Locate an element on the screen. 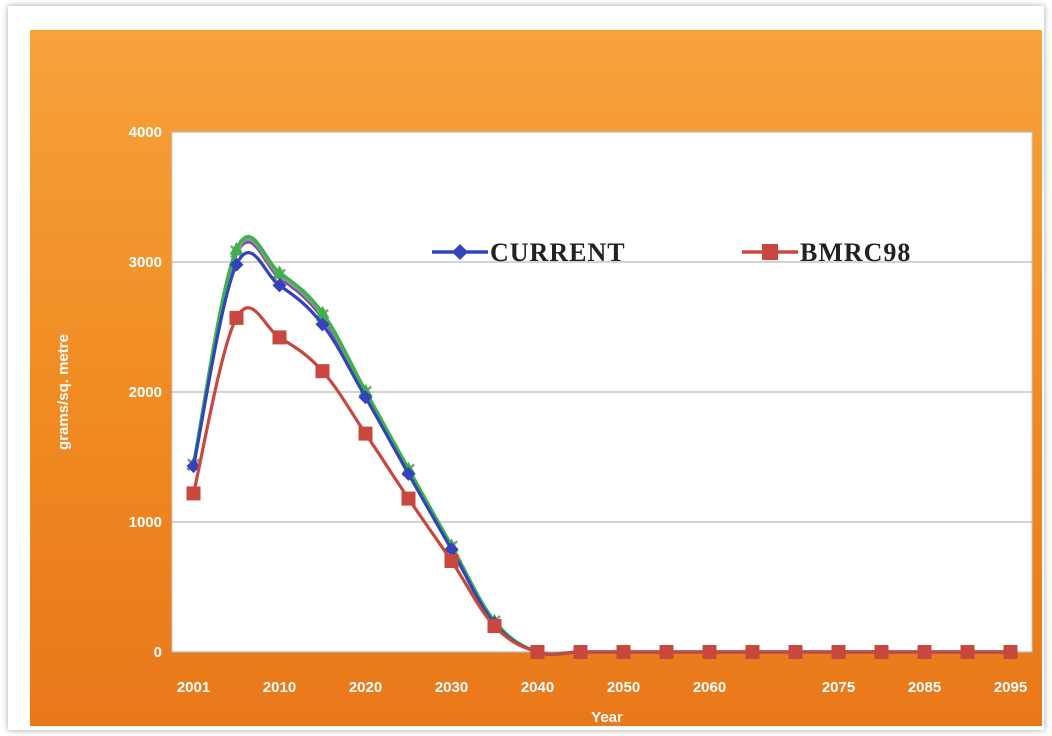  y-tick-labels: 0 1000 2000 3000 4000 is located at coordinates (145, 392).